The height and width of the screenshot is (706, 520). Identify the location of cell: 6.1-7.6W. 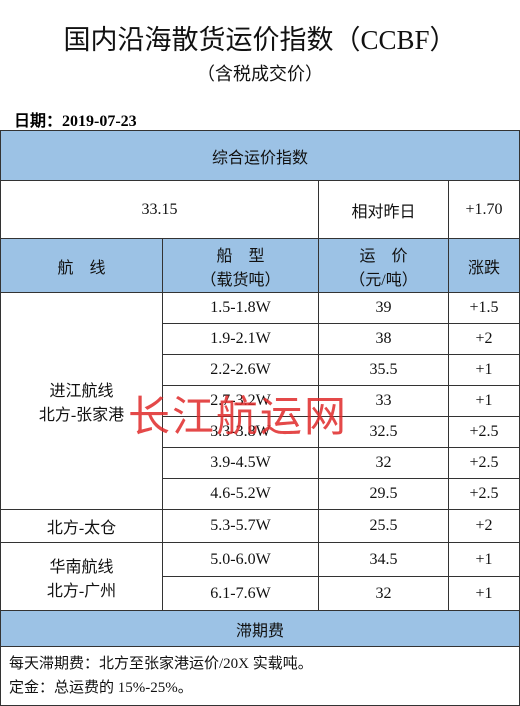
(240, 593).